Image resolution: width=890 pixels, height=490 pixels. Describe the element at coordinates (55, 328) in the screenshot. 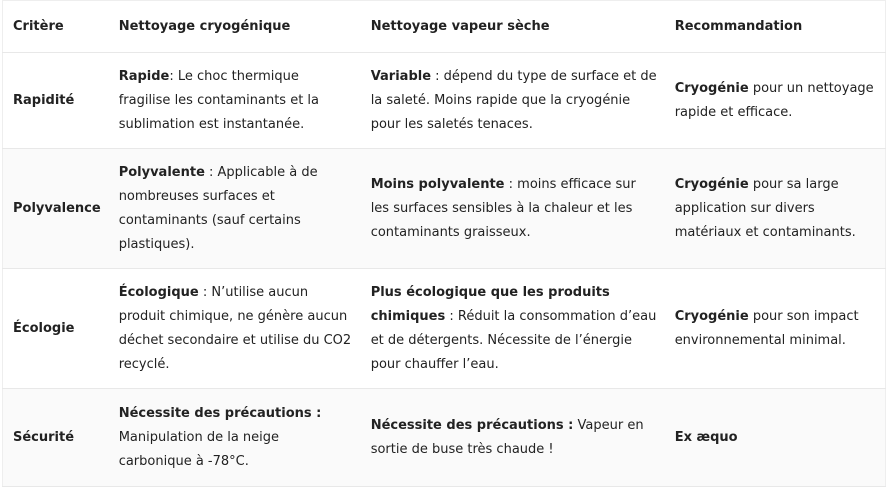

I see `criterion-cell: Écologie` at that location.